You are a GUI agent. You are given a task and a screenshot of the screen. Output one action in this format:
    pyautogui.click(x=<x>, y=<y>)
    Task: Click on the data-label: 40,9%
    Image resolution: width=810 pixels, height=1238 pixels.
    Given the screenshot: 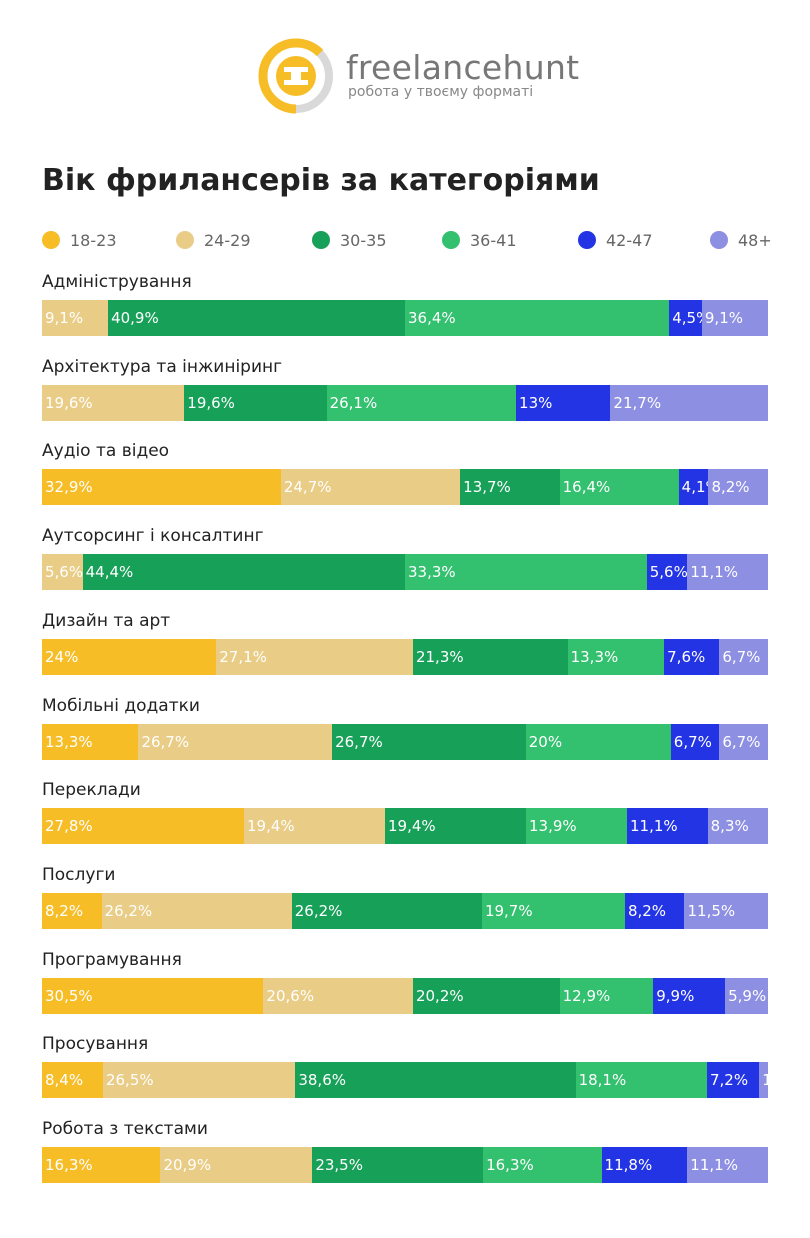 What is the action you would take?
    pyautogui.click(x=135, y=318)
    